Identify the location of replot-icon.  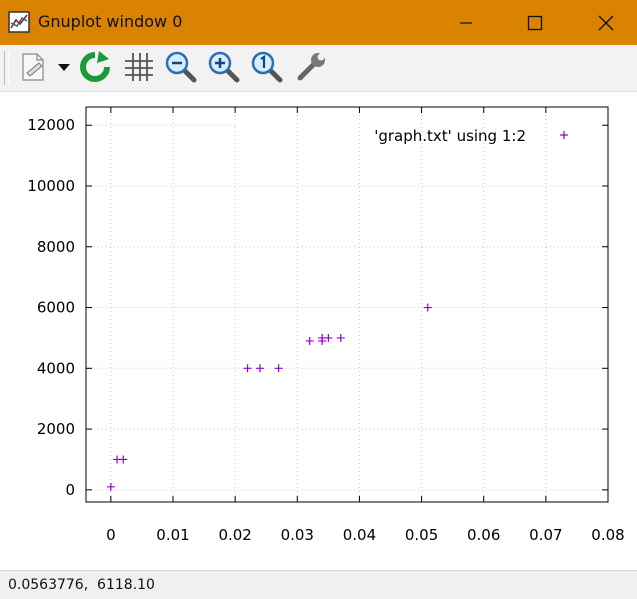
(95, 66).